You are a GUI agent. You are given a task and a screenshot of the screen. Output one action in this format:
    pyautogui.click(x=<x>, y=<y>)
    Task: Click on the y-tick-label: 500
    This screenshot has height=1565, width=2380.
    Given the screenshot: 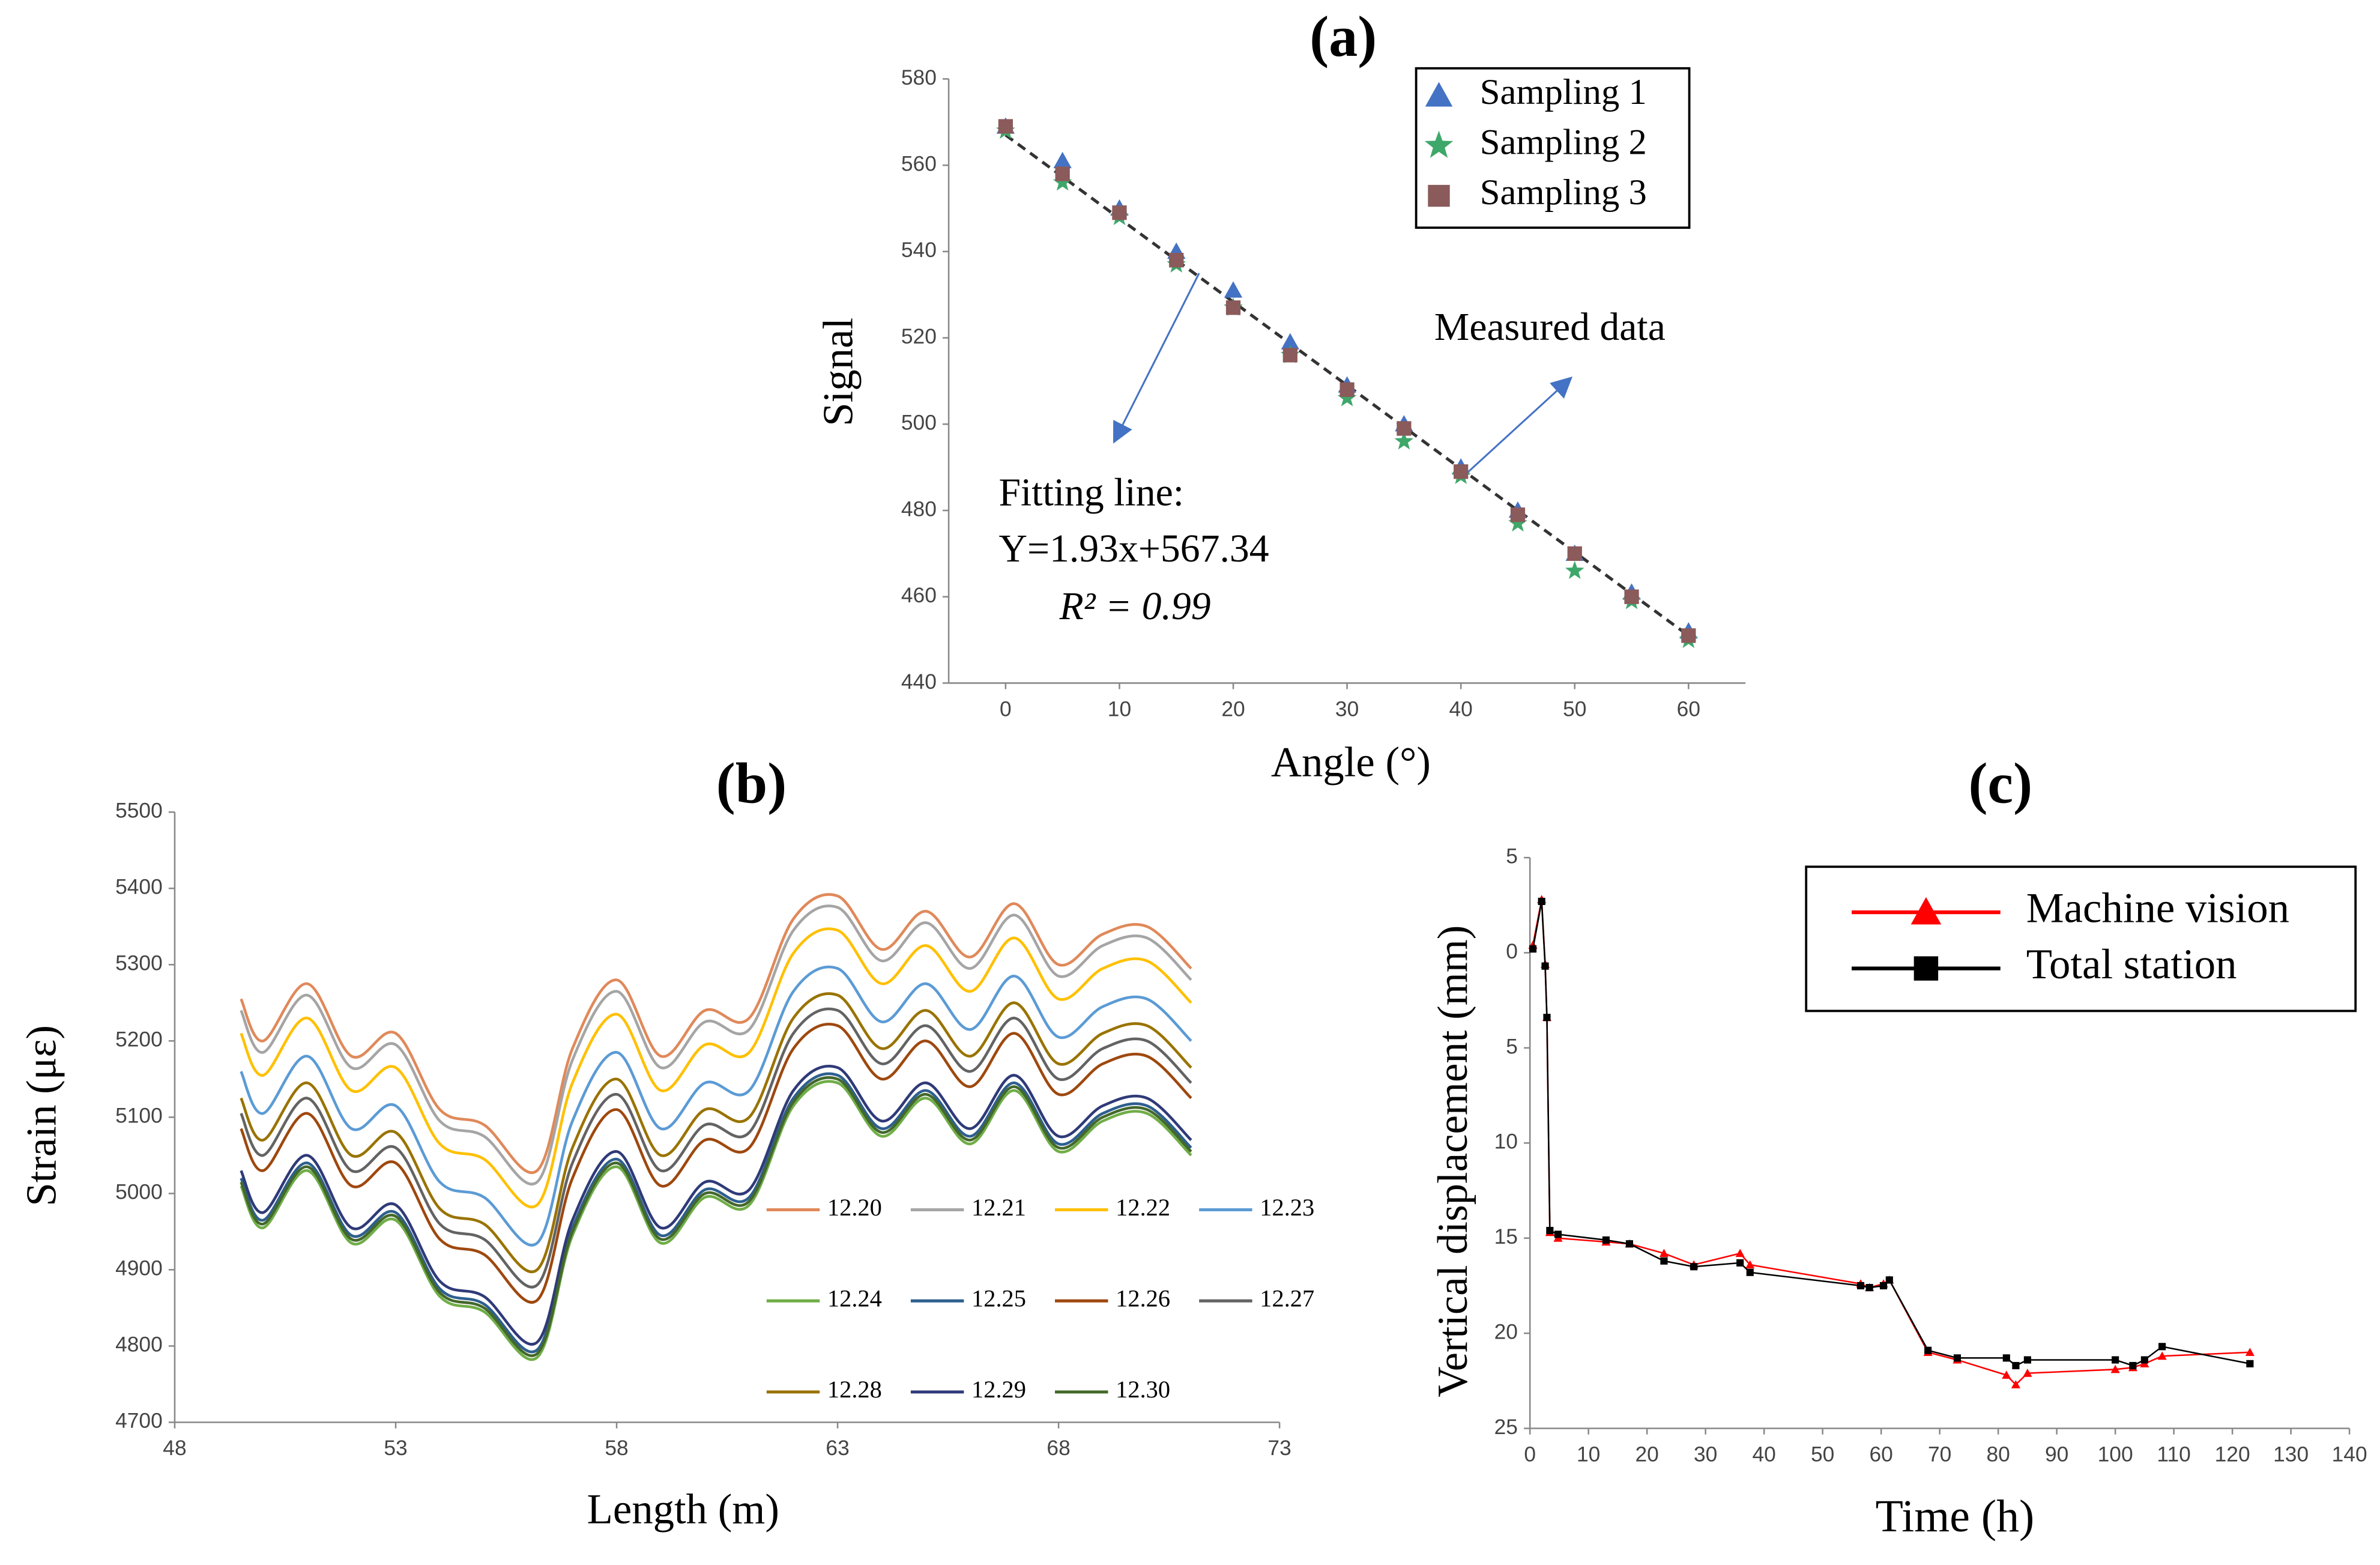 What is the action you would take?
    pyautogui.click(x=919, y=423)
    